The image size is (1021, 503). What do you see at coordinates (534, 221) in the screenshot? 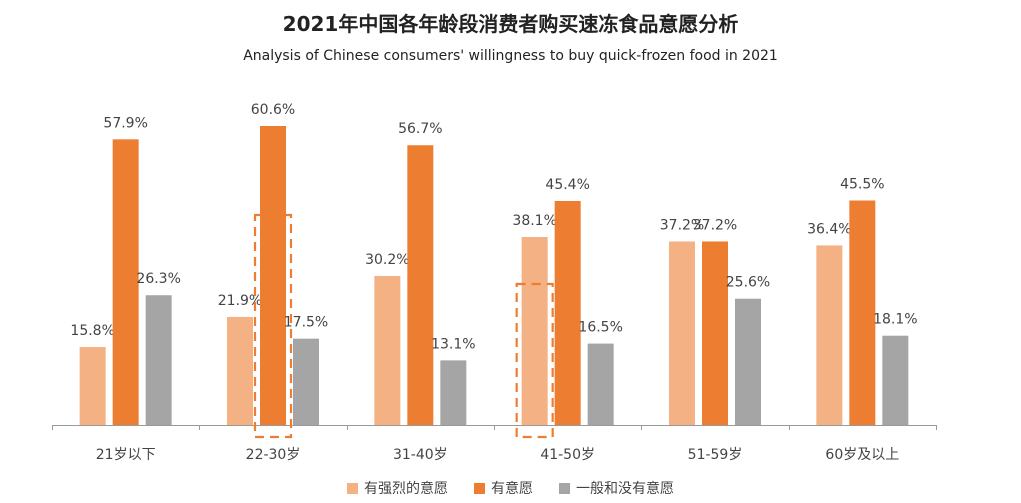
I see `data-label: 38.1%` at bounding box center [534, 221].